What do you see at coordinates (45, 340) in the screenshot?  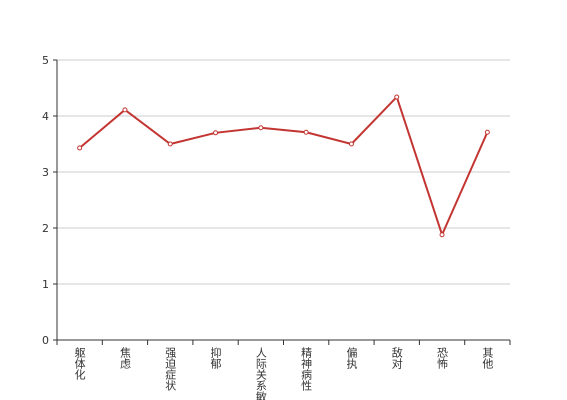 I see `y-tick-label: 0` at bounding box center [45, 340].